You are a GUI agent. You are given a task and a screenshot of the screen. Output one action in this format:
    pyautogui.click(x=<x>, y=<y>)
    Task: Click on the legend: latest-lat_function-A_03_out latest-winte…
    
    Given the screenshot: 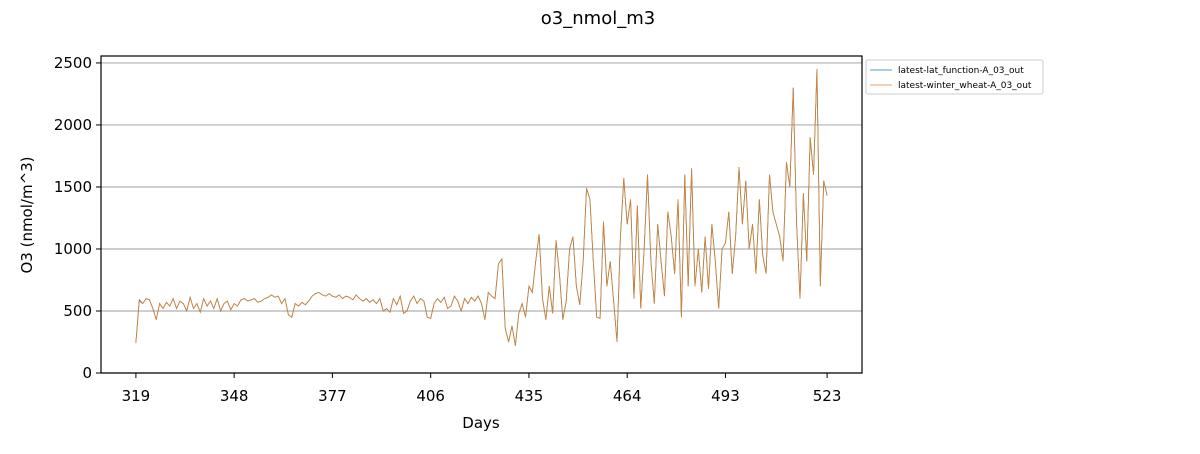 What is the action you would take?
    pyautogui.click(x=954, y=77)
    